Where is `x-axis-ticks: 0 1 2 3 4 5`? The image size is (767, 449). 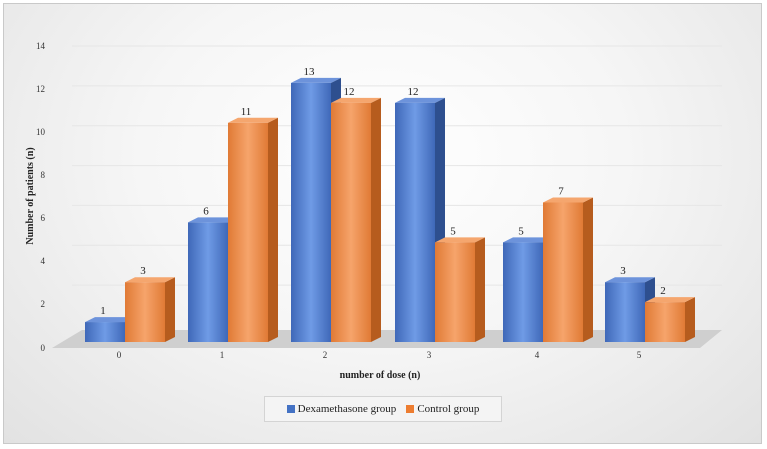 x-axis-ticks: 0 1 2 3 4 5 is located at coordinates (379, 355).